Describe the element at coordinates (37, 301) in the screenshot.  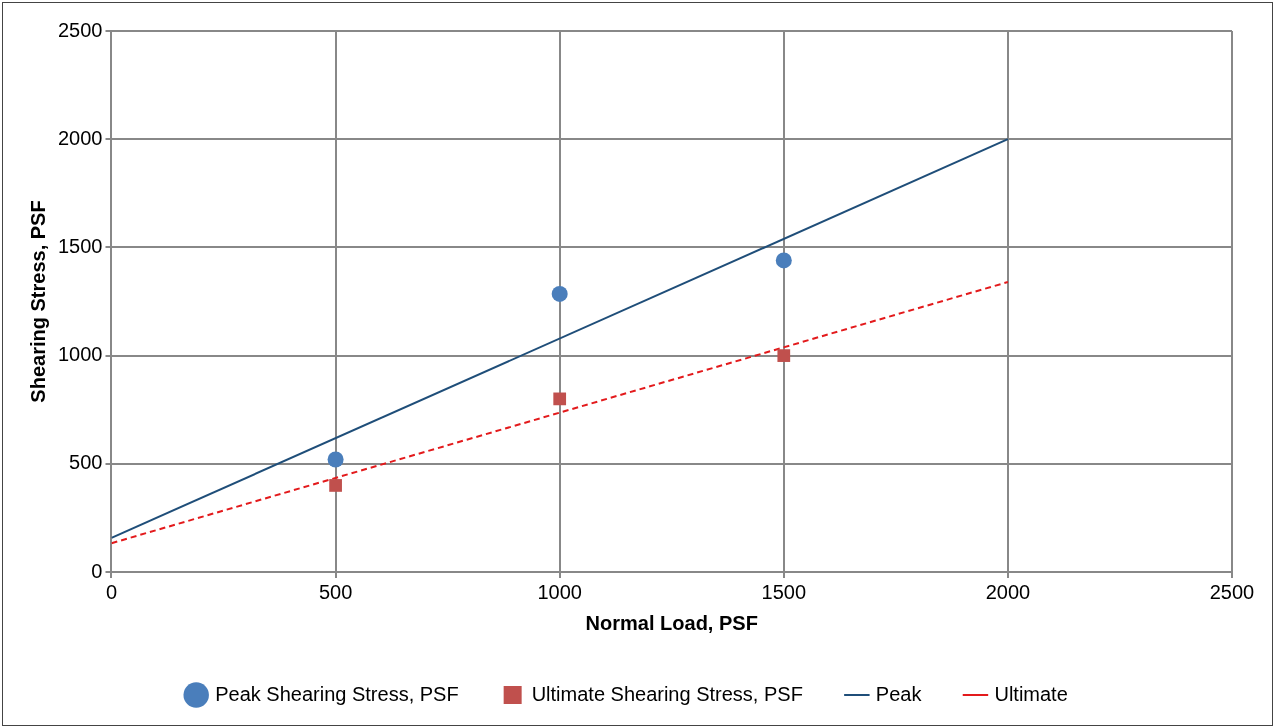
I see `y-axis-title: Shearing Stress, PSF` at that location.